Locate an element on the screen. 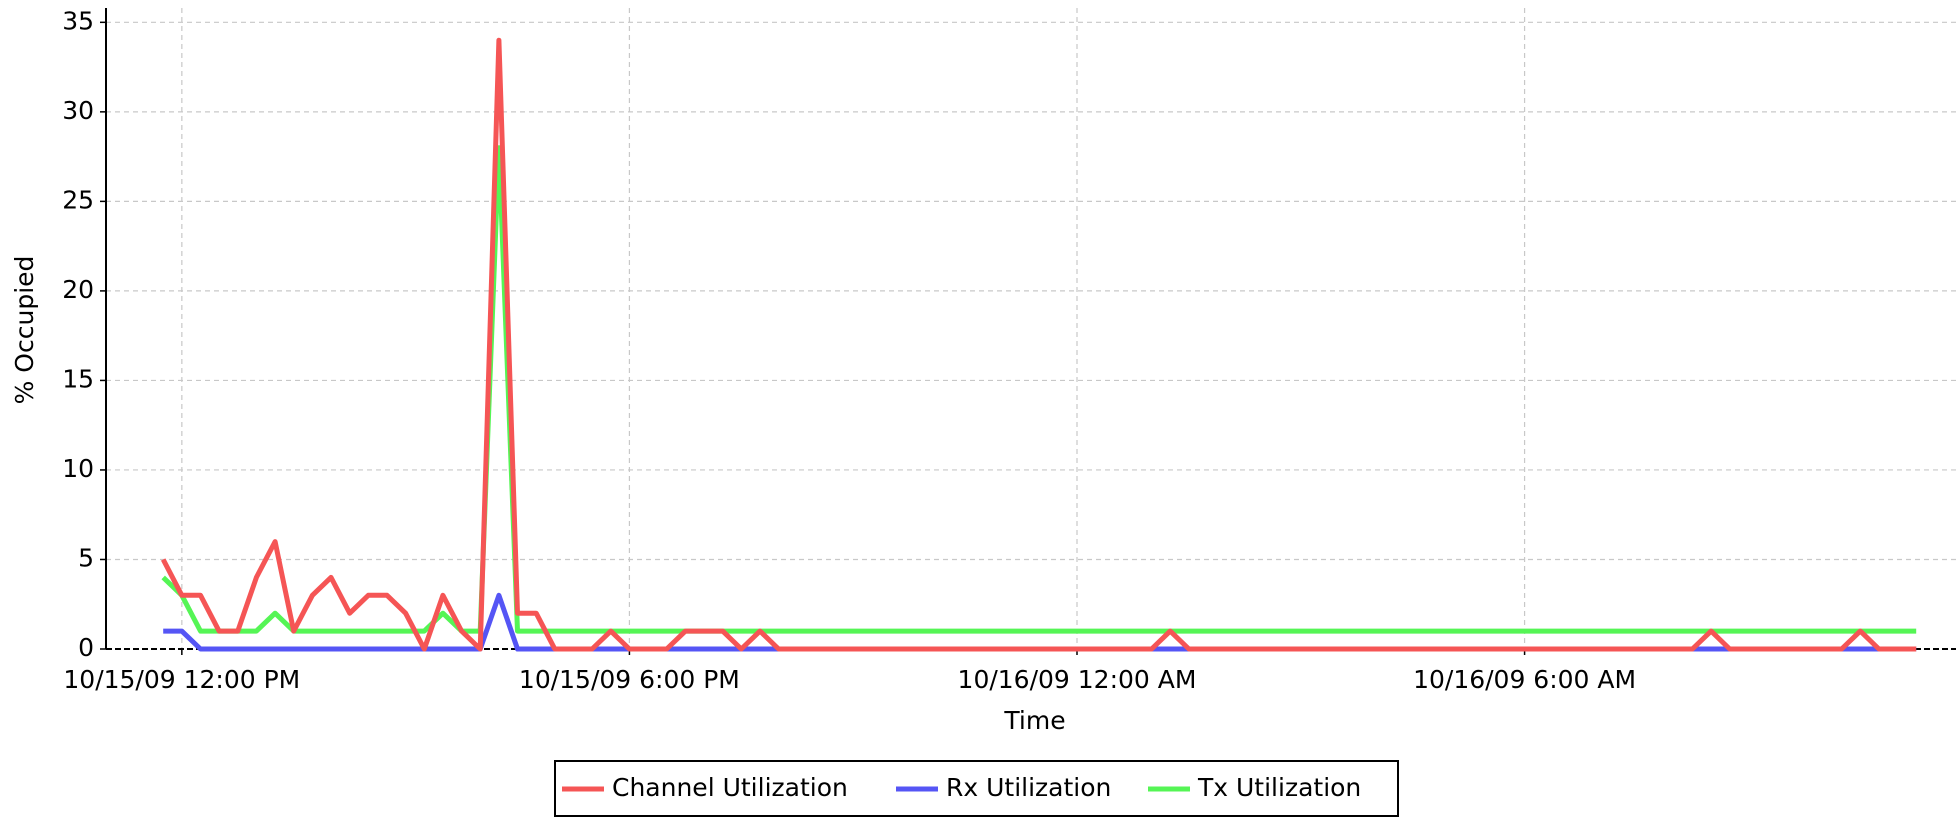 The width and height of the screenshot is (1959, 818). y-tick-label: 30 is located at coordinates (78, 110).